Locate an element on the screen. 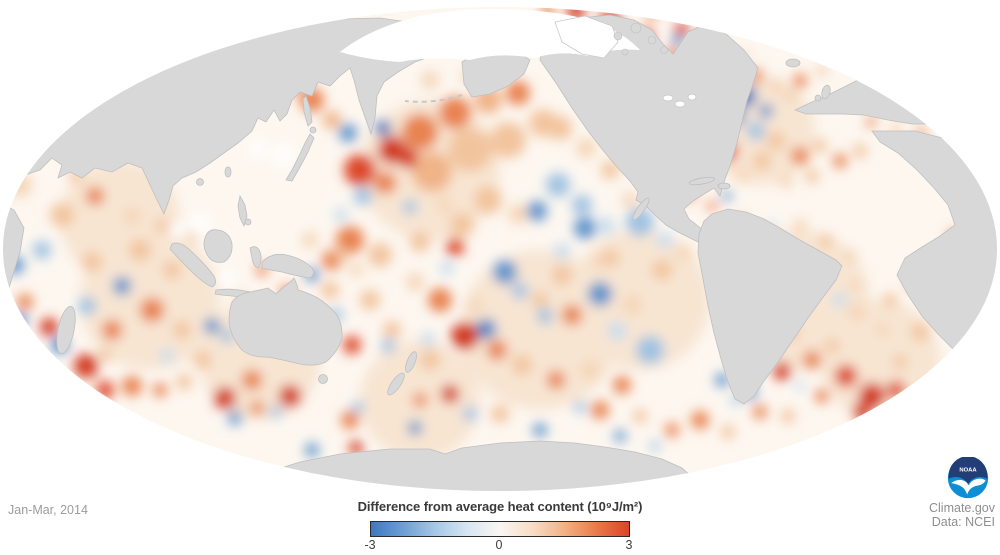 The width and height of the screenshot is (1000, 555). antarctica is located at coordinates (481, 465).